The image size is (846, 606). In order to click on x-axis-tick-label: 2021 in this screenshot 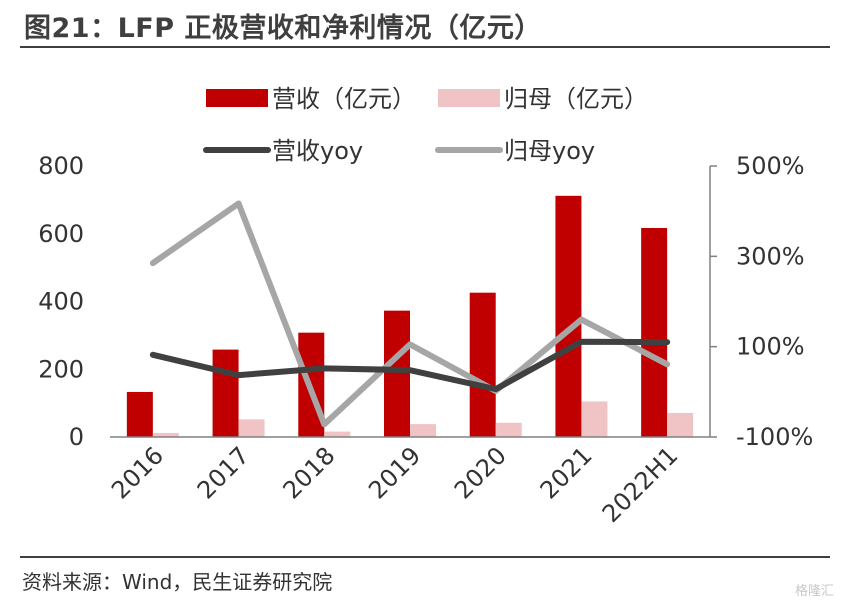, I will do `click(566, 472)`.